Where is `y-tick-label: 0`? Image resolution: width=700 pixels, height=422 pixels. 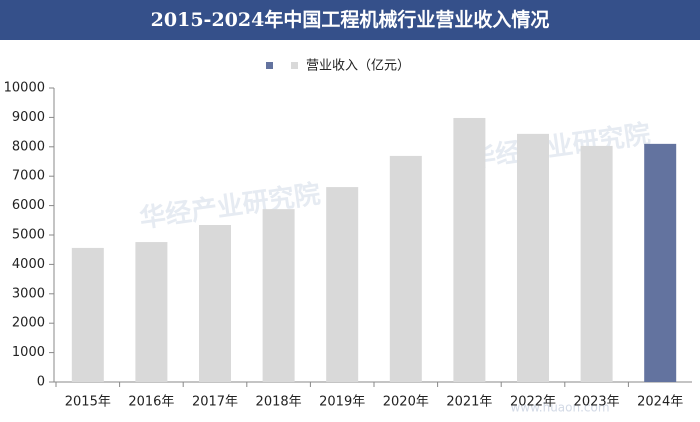
y-tick-label: 0 is located at coordinates (41, 382).